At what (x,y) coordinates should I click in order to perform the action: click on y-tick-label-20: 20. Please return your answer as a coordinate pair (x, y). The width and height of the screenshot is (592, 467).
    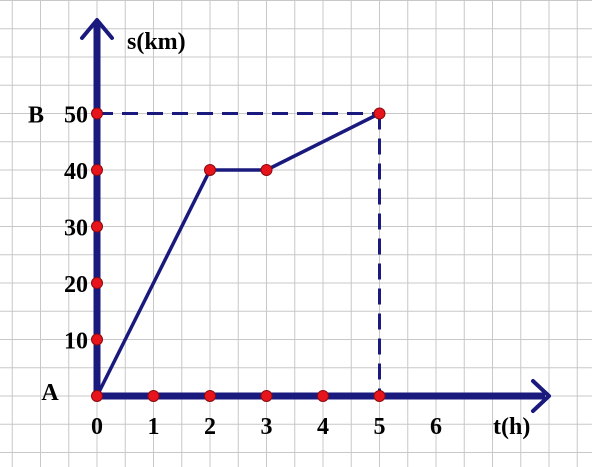
    Looking at the image, I should click on (76, 285).